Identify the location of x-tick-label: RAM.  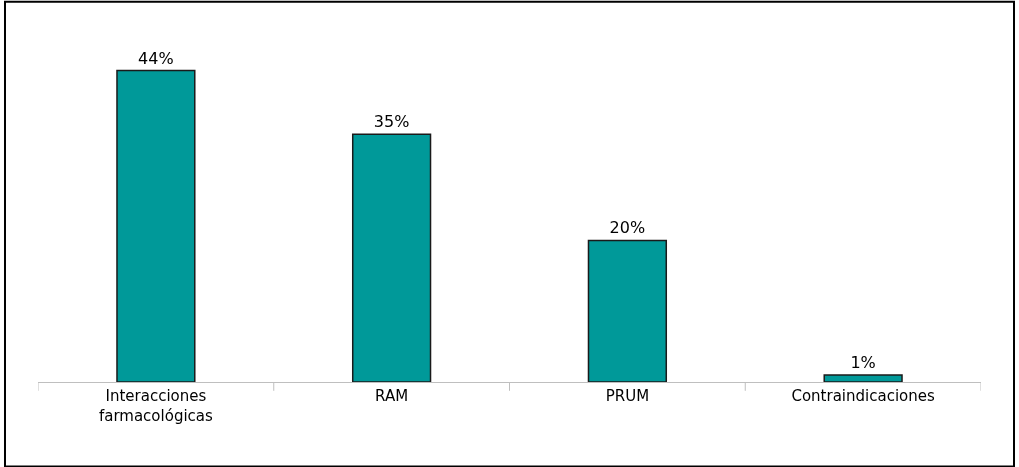
(392, 396).